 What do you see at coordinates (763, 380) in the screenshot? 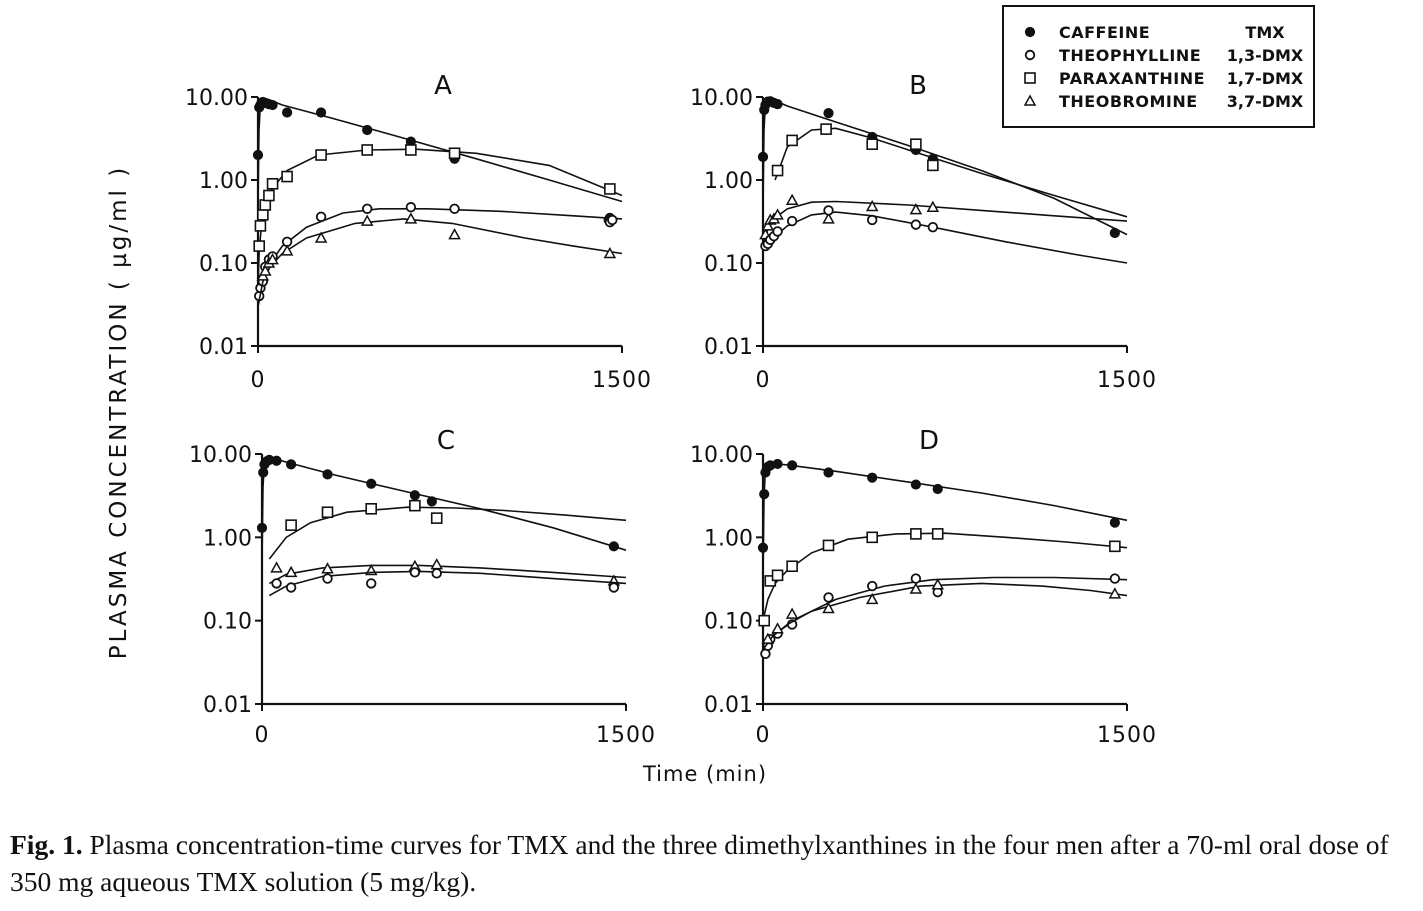
I see `x-tick-label-b: 0` at bounding box center [763, 380].